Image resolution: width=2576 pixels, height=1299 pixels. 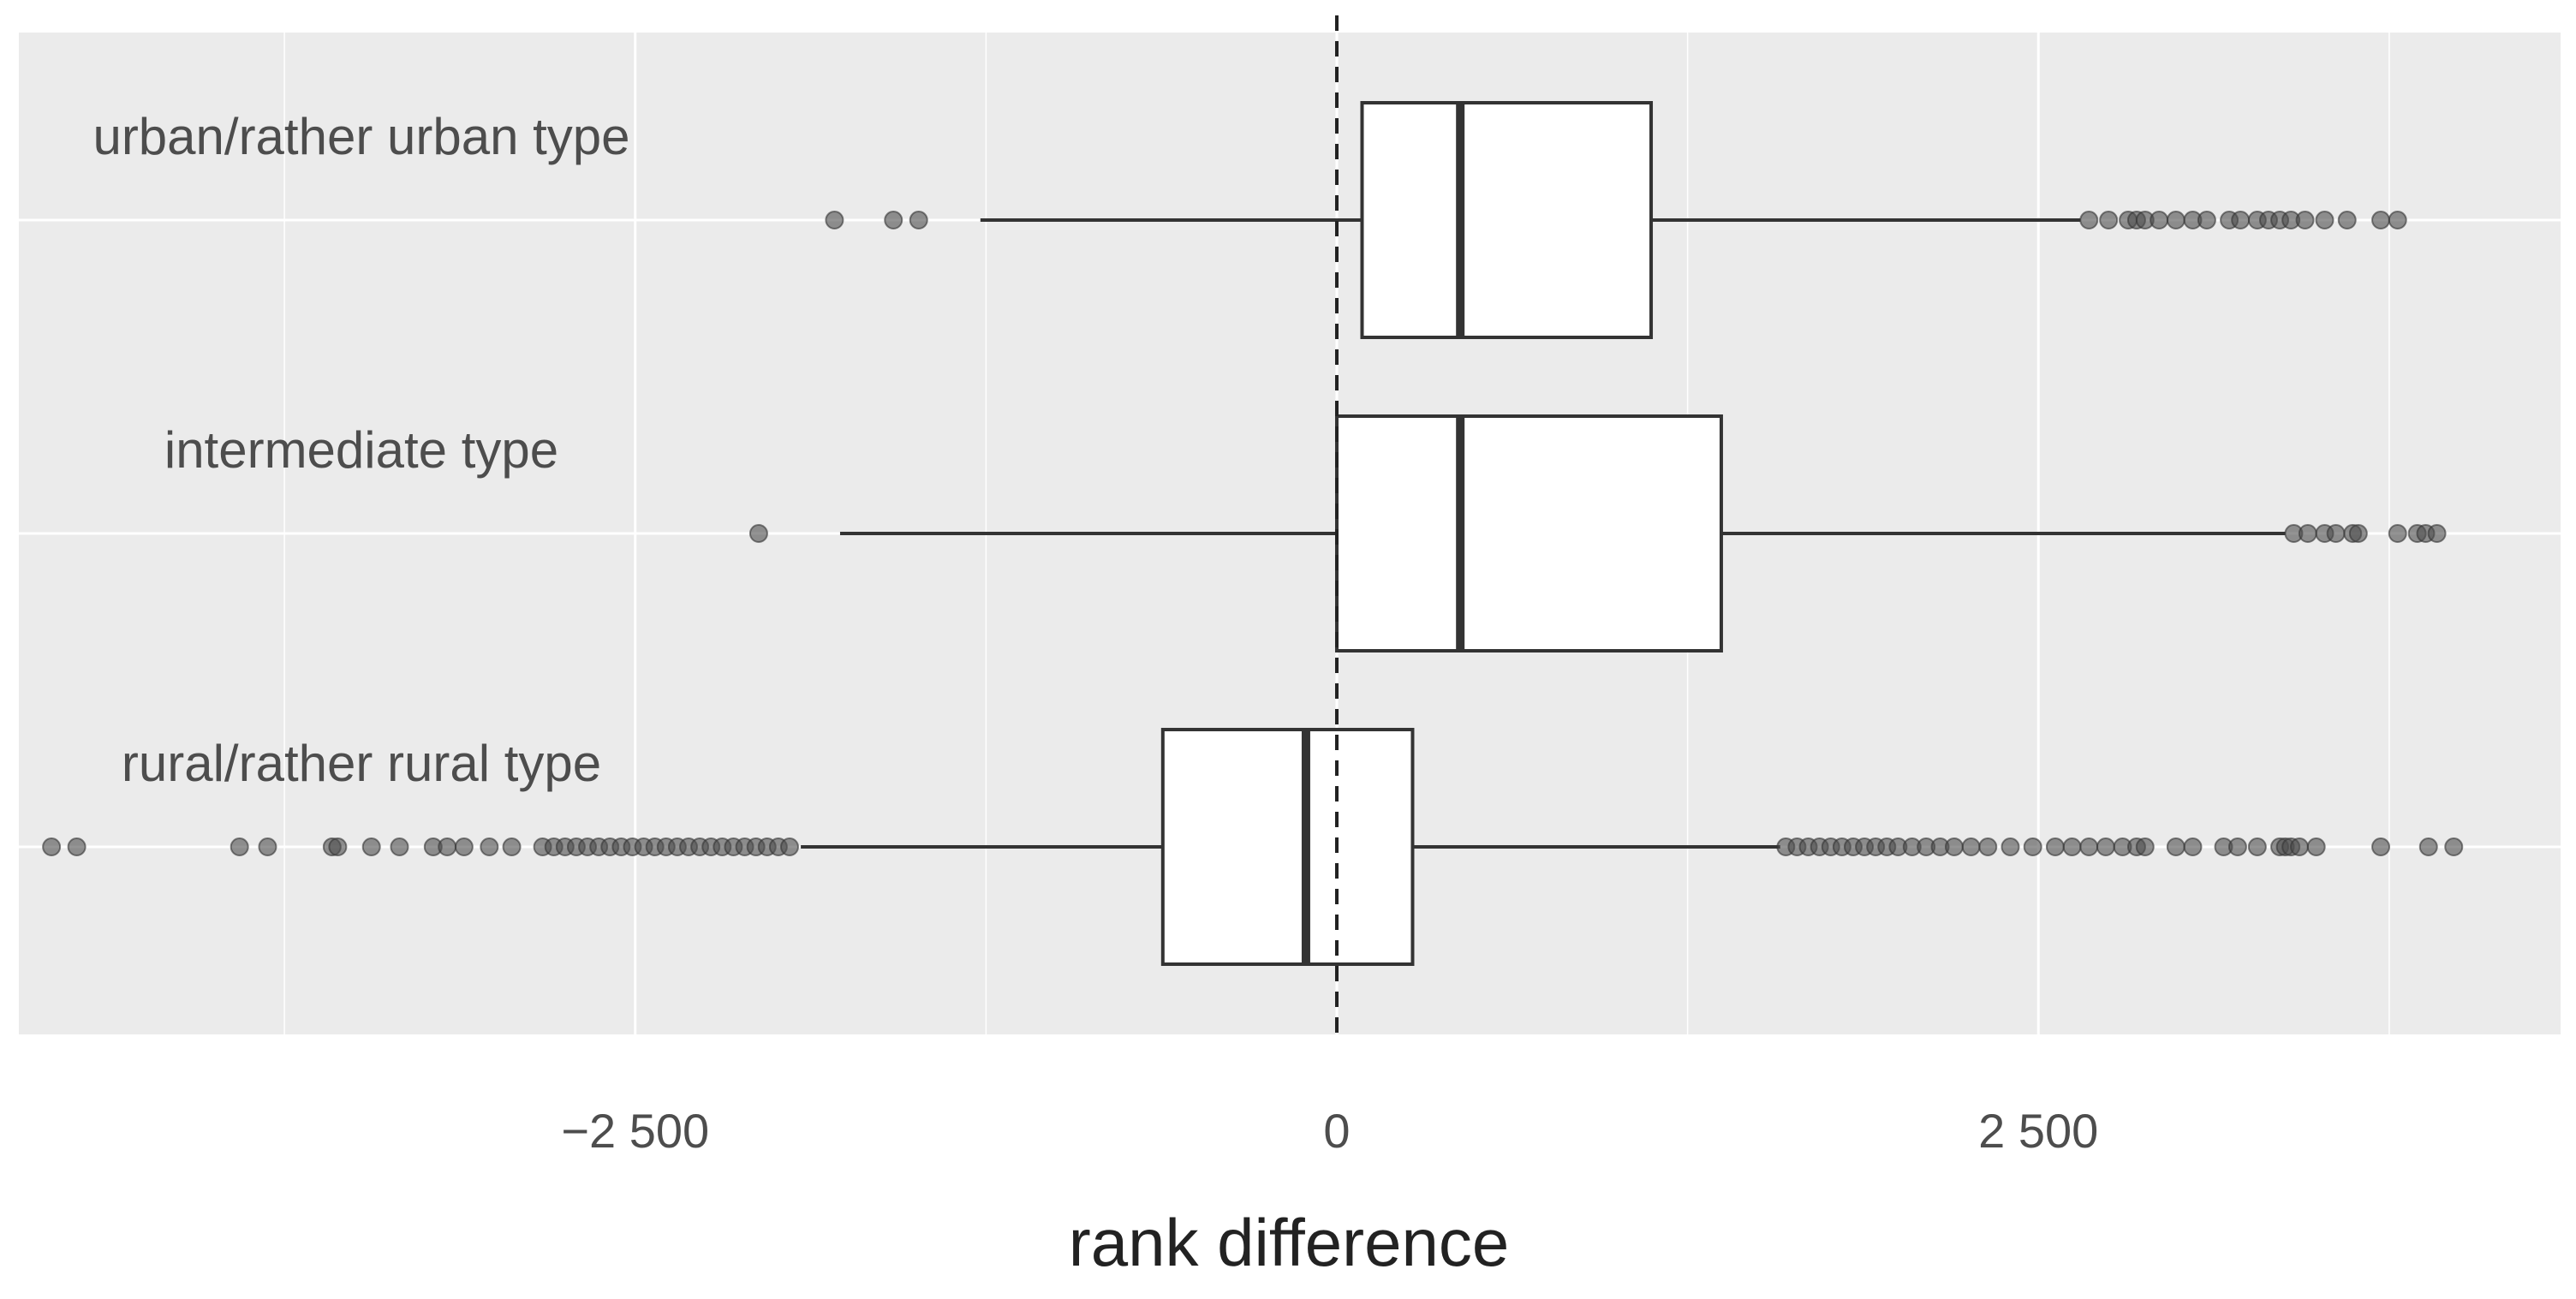 What do you see at coordinates (1289, 1243) in the screenshot?
I see `x-axis-title: rank difference` at bounding box center [1289, 1243].